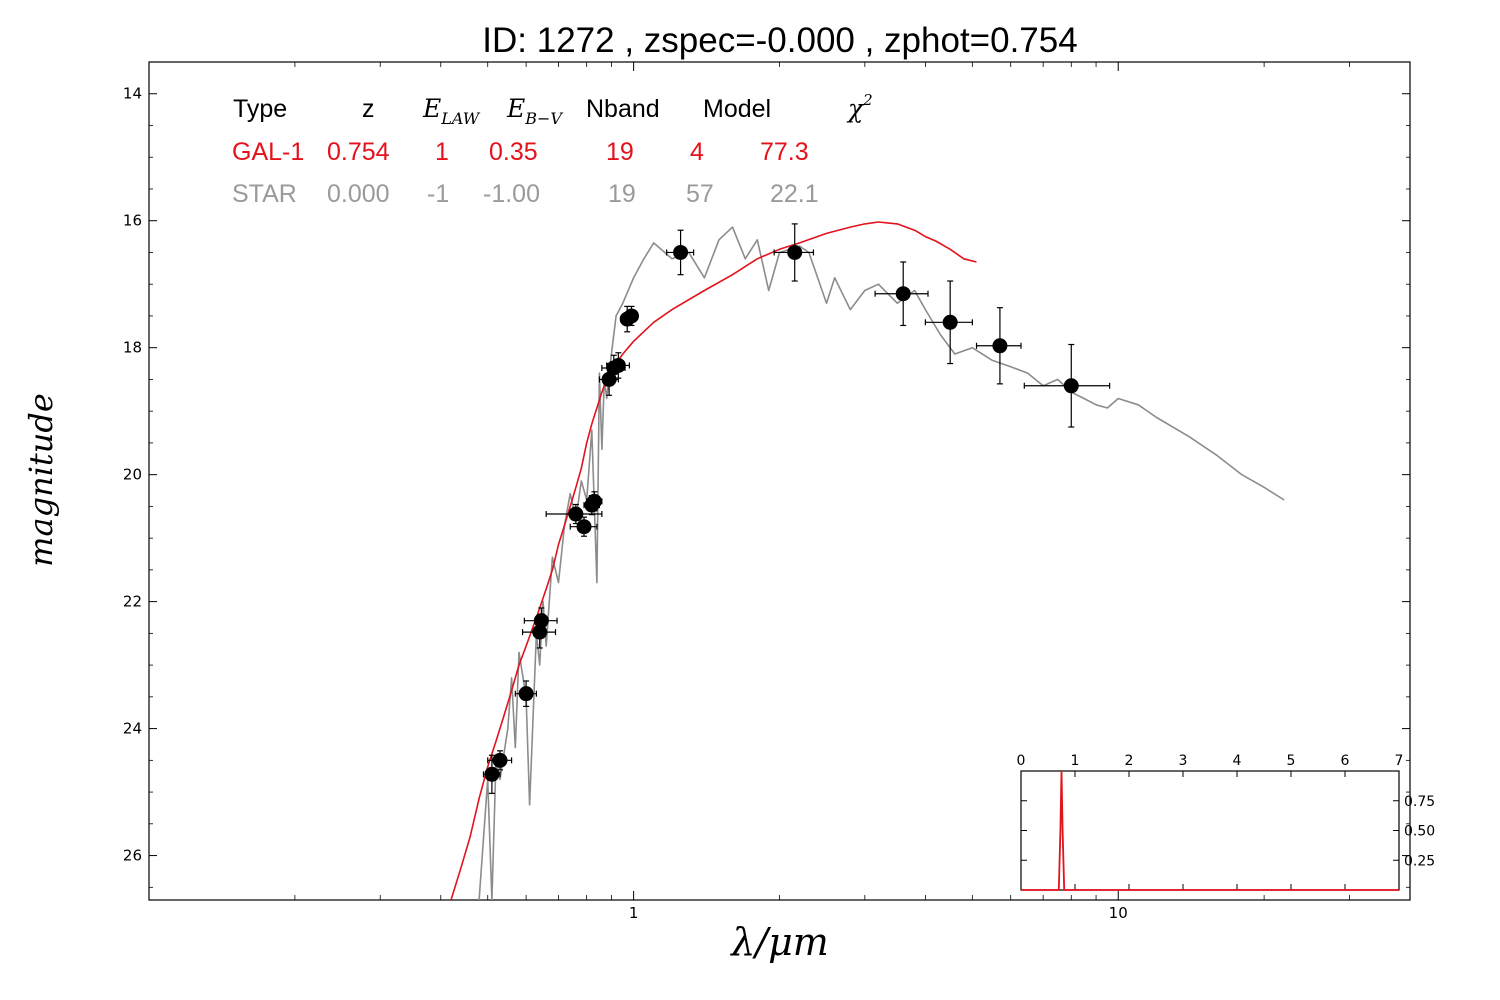 The image size is (1500, 1000). What do you see at coordinates (132, 856) in the screenshot?
I see `y-tick-label: 26` at bounding box center [132, 856].